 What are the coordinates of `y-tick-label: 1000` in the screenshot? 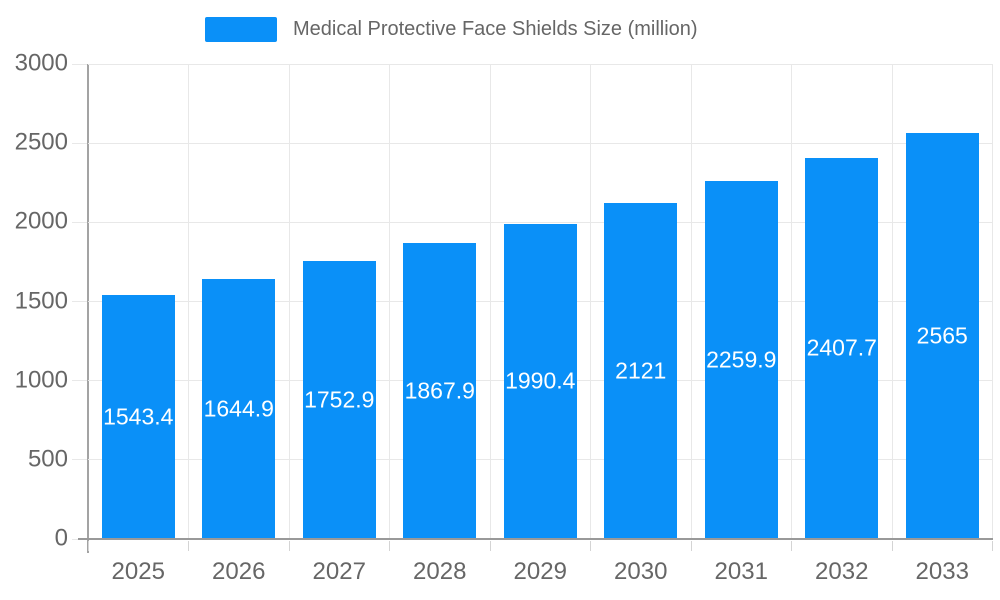 It's located at (41, 380).